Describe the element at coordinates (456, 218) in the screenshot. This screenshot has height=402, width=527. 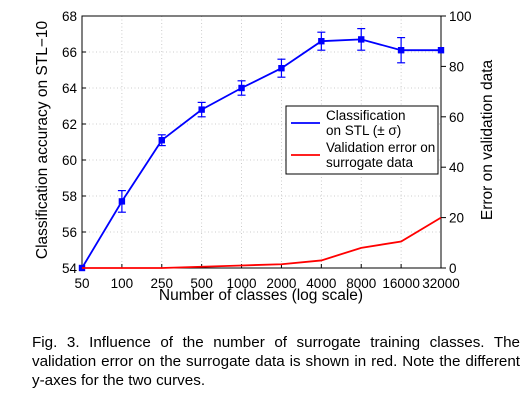
I see `right-axis-tick-label: 20` at that location.